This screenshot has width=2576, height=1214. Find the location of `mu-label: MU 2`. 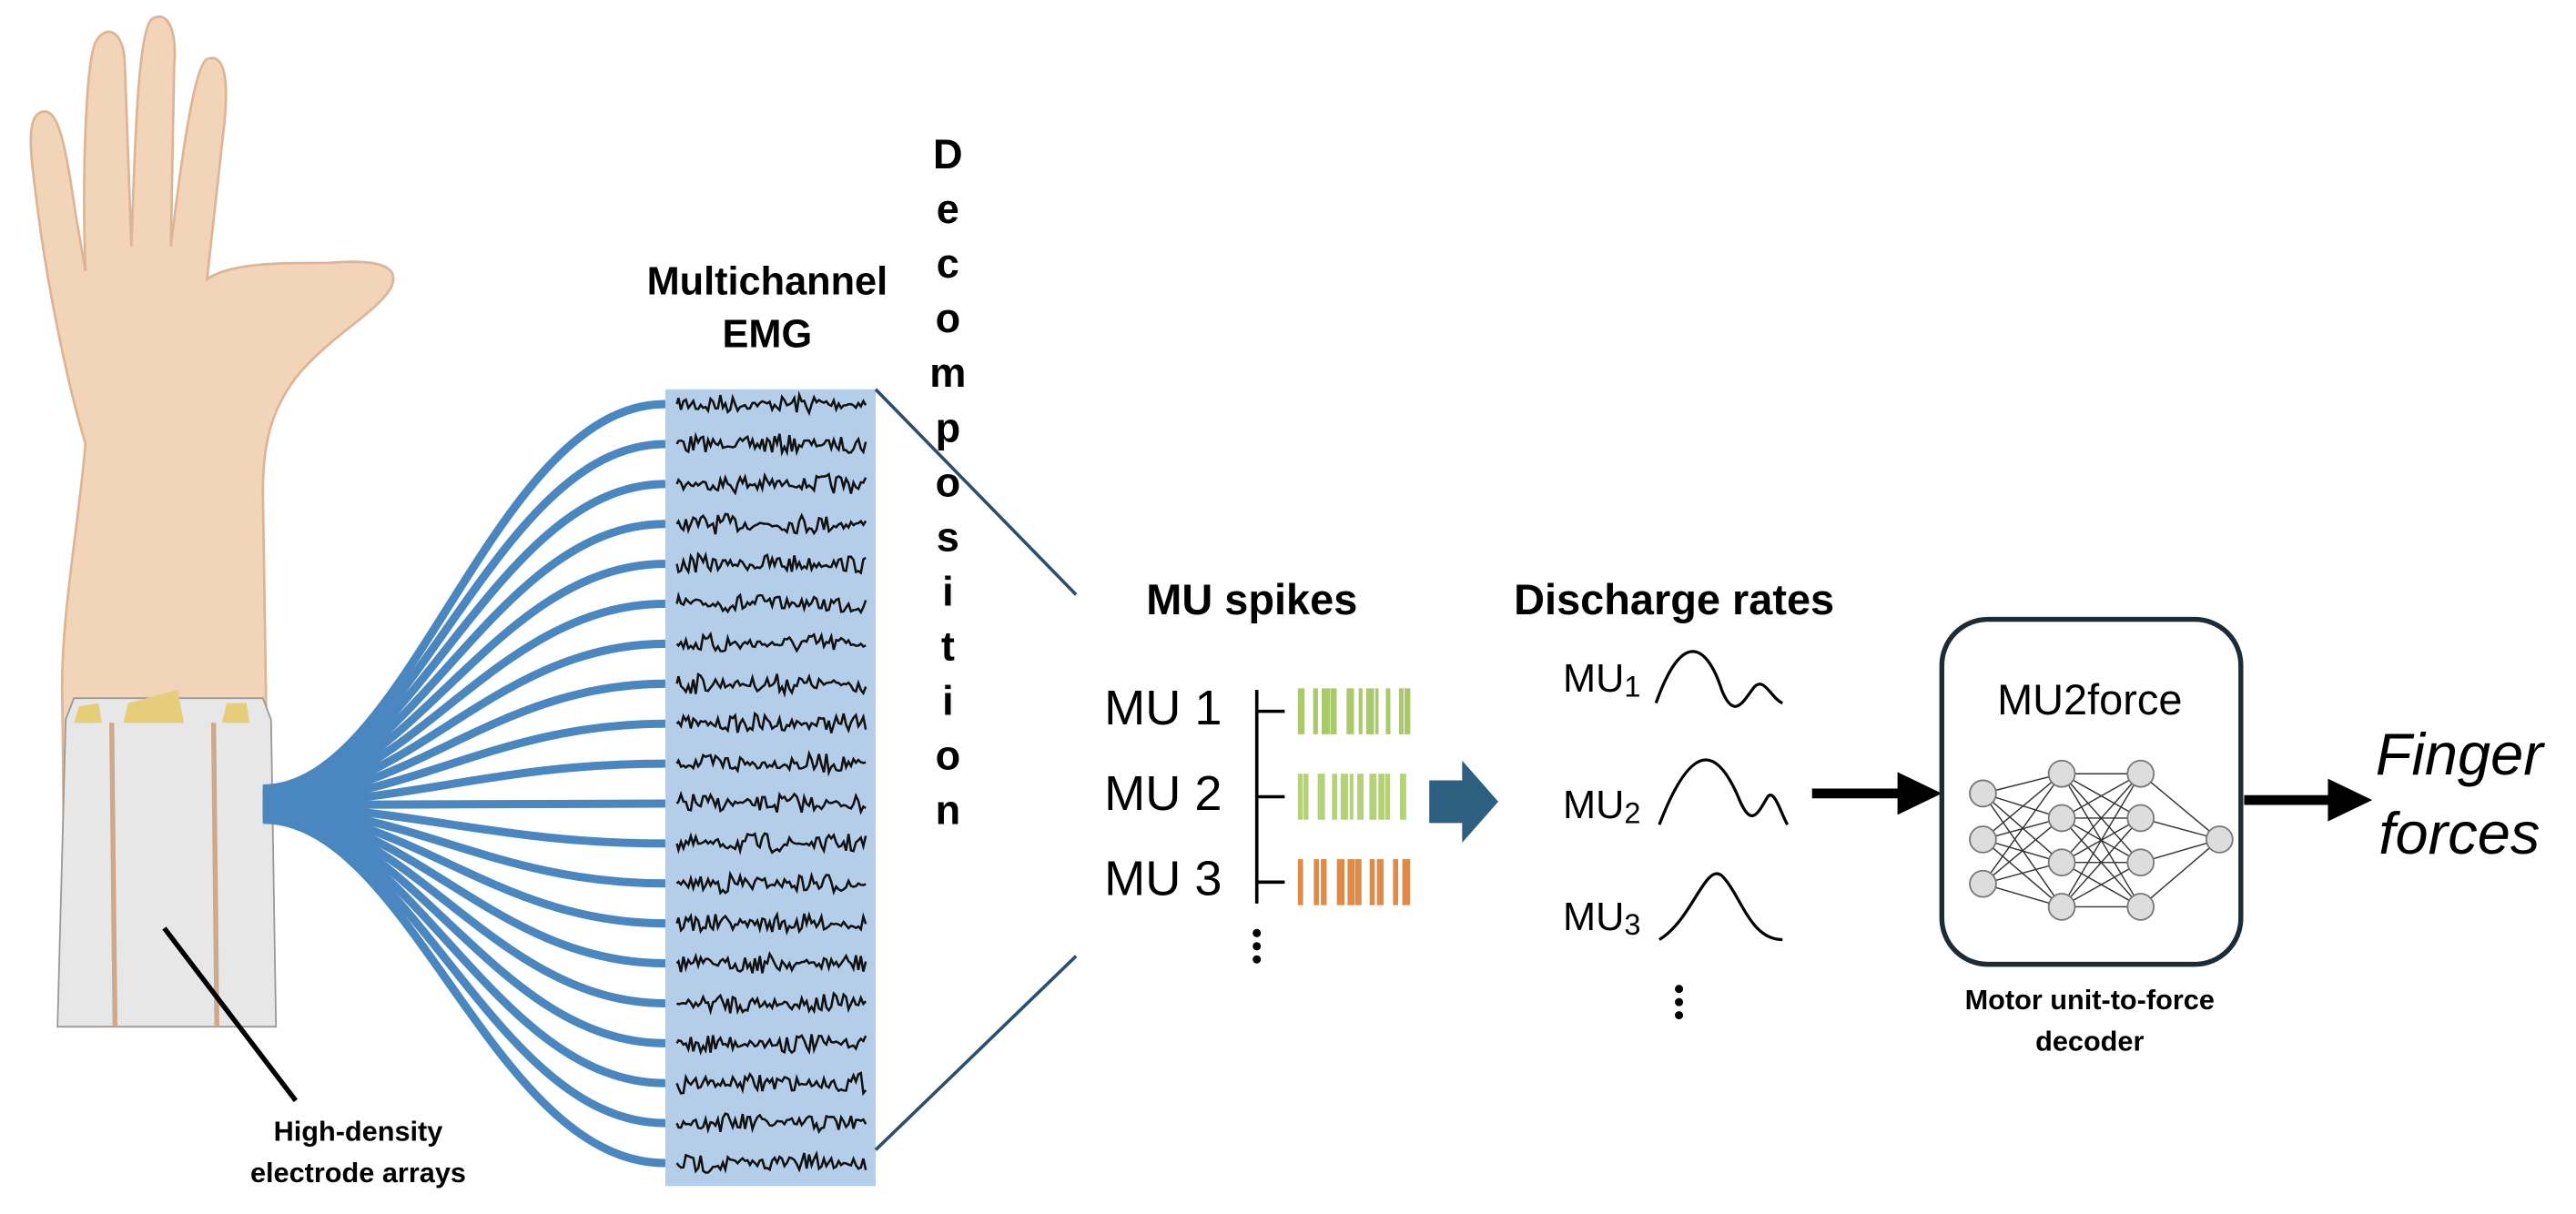

mu-label: MU 2 is located at coordinates (1163, 794).